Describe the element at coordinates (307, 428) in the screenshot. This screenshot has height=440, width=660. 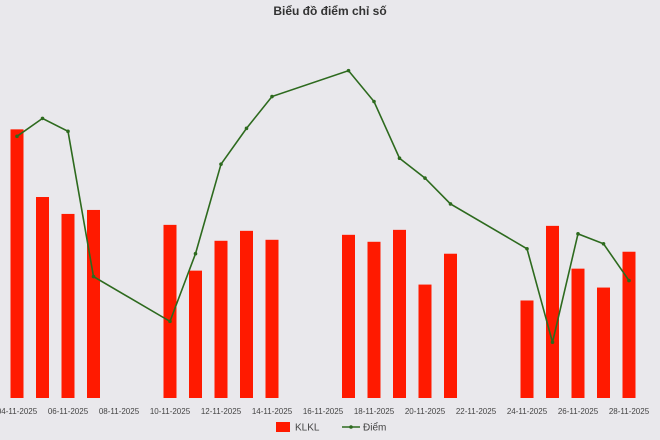
I see `legend-label: KLKL` at that location.